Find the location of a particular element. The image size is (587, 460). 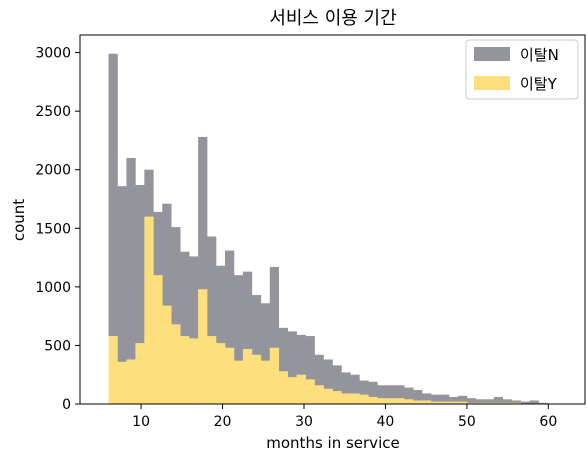

x-tick-label-60: 60 is located at coordinates (548, 422).